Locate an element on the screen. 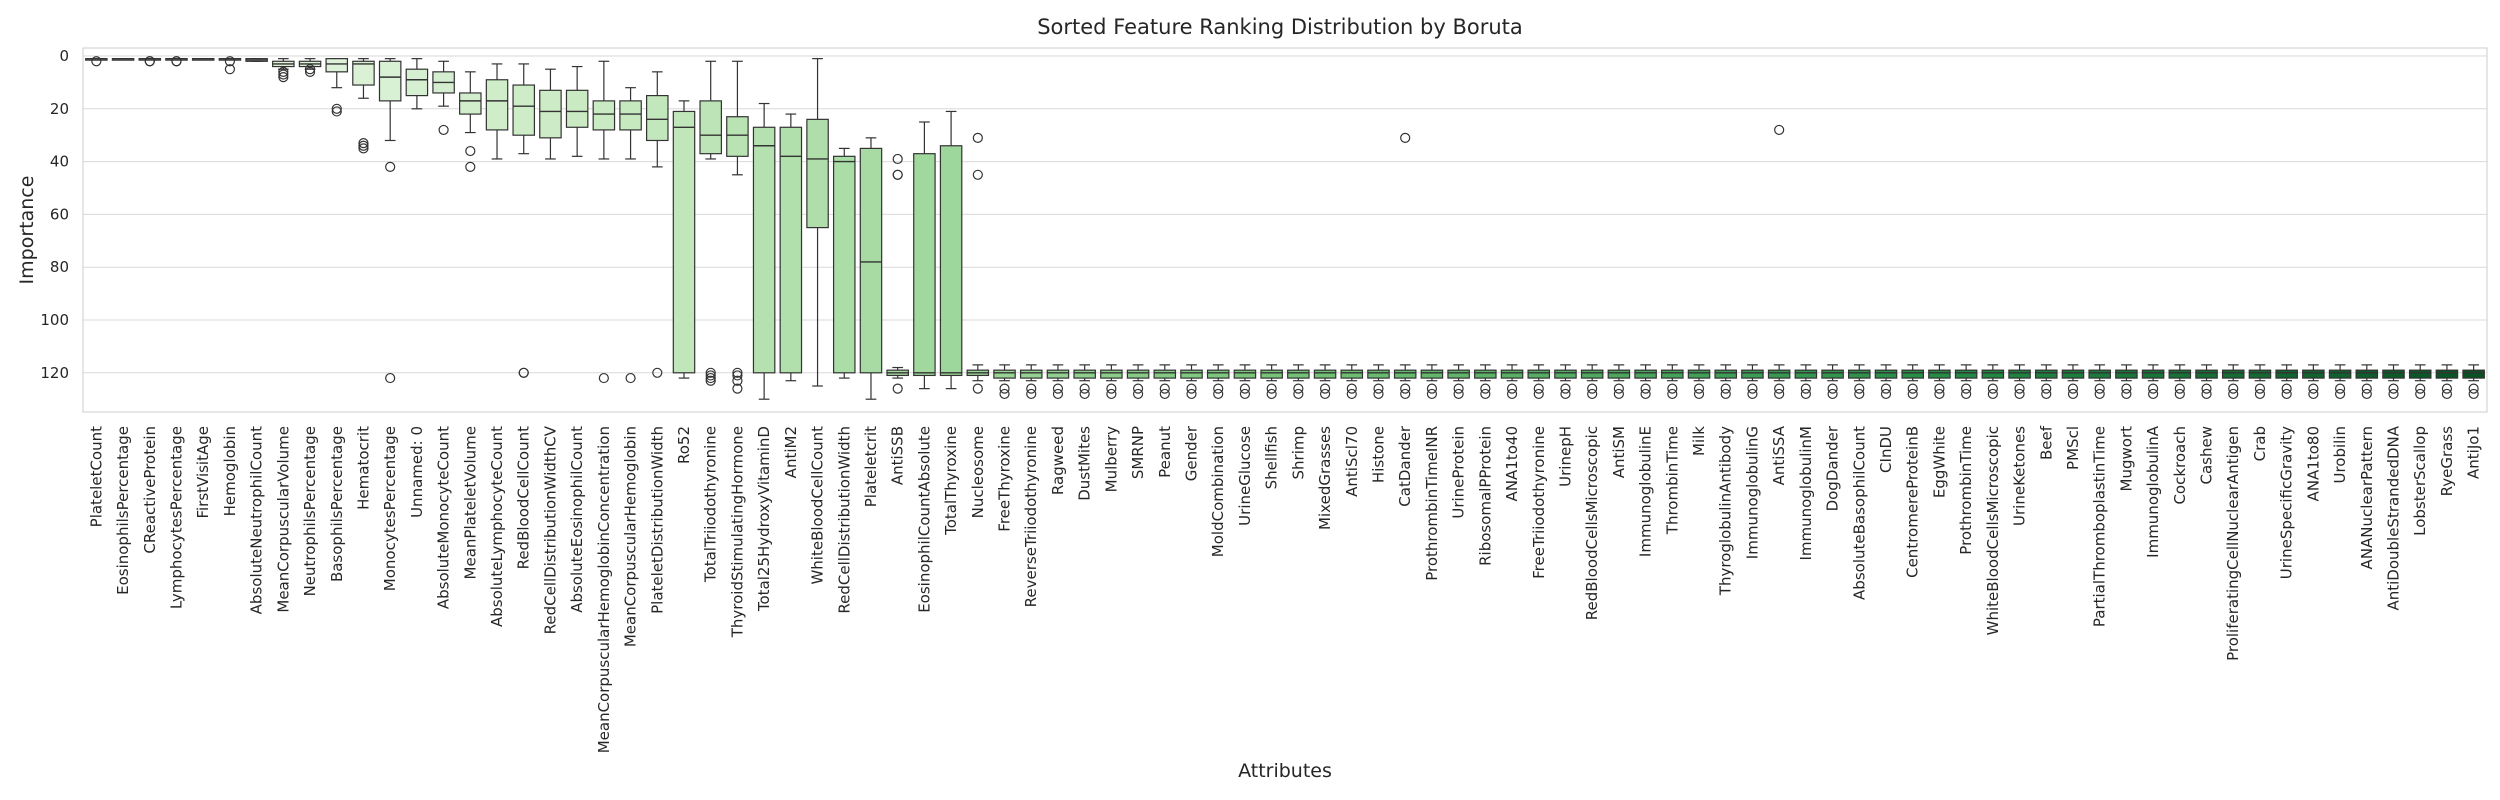 The image size is (2500, 800). x-tick-label: RedBloodCellsMicroscopic is located at coordinates (1592, 523).